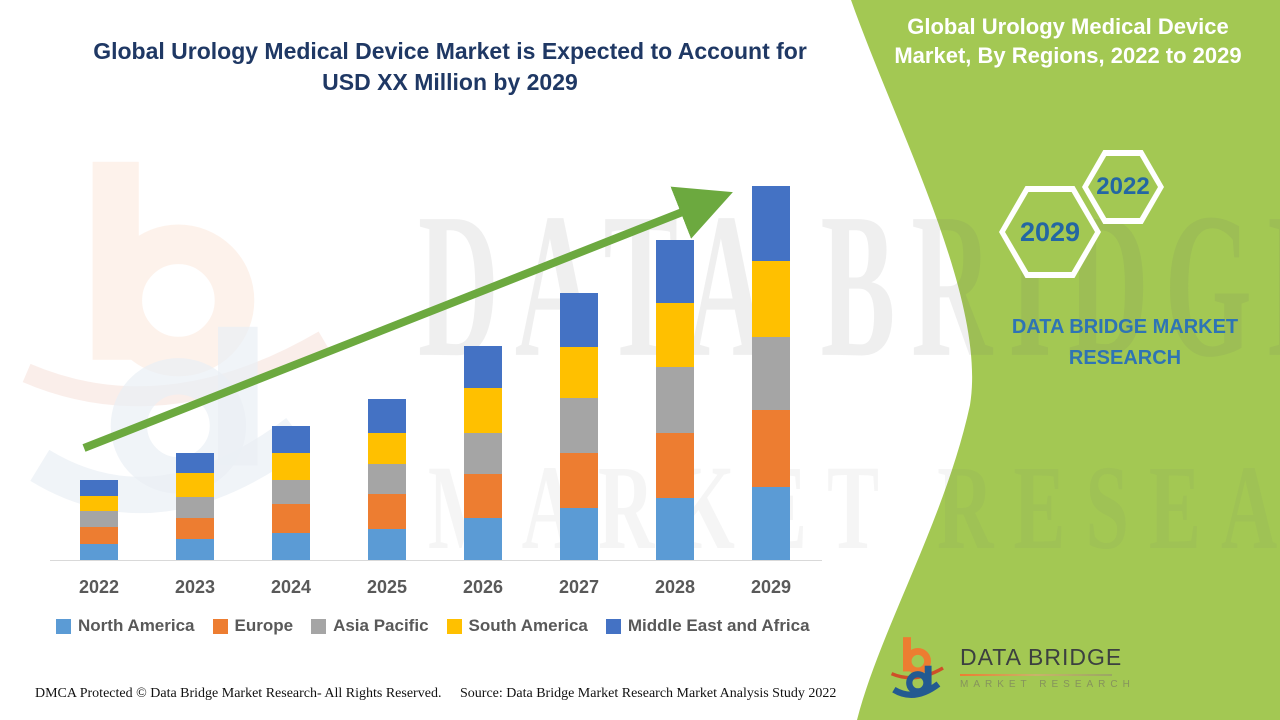 This screenshot has height=720, width=1280. What do you see at coordinates (99, 488) in the screenshot?
I see `bar-segment-2022-middle-east-and-africa` at bounding box center [99, 488].